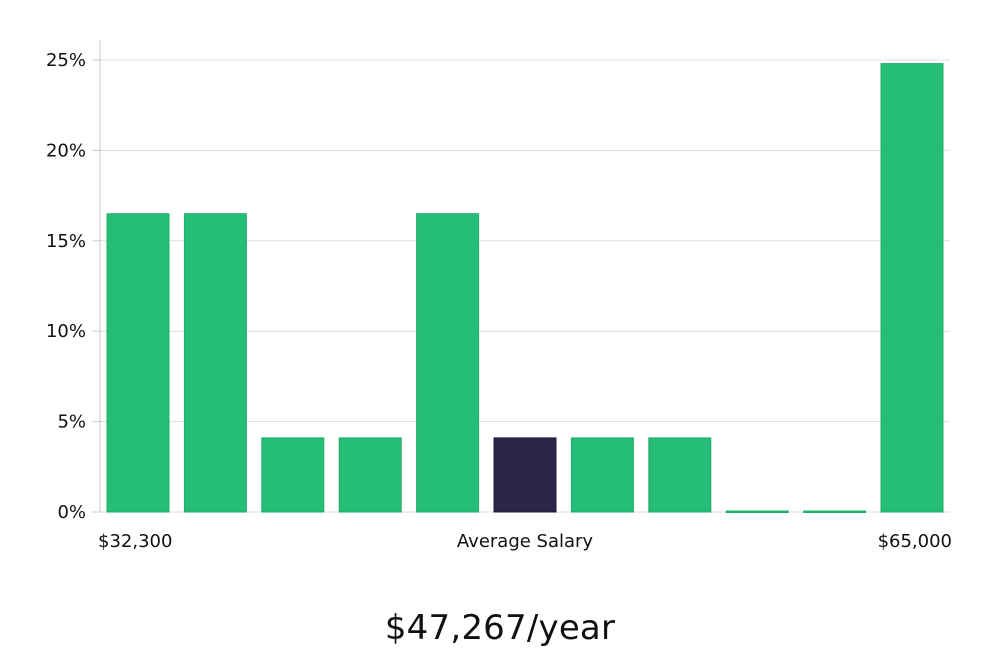  I want to click on axes, so click(96, 276).